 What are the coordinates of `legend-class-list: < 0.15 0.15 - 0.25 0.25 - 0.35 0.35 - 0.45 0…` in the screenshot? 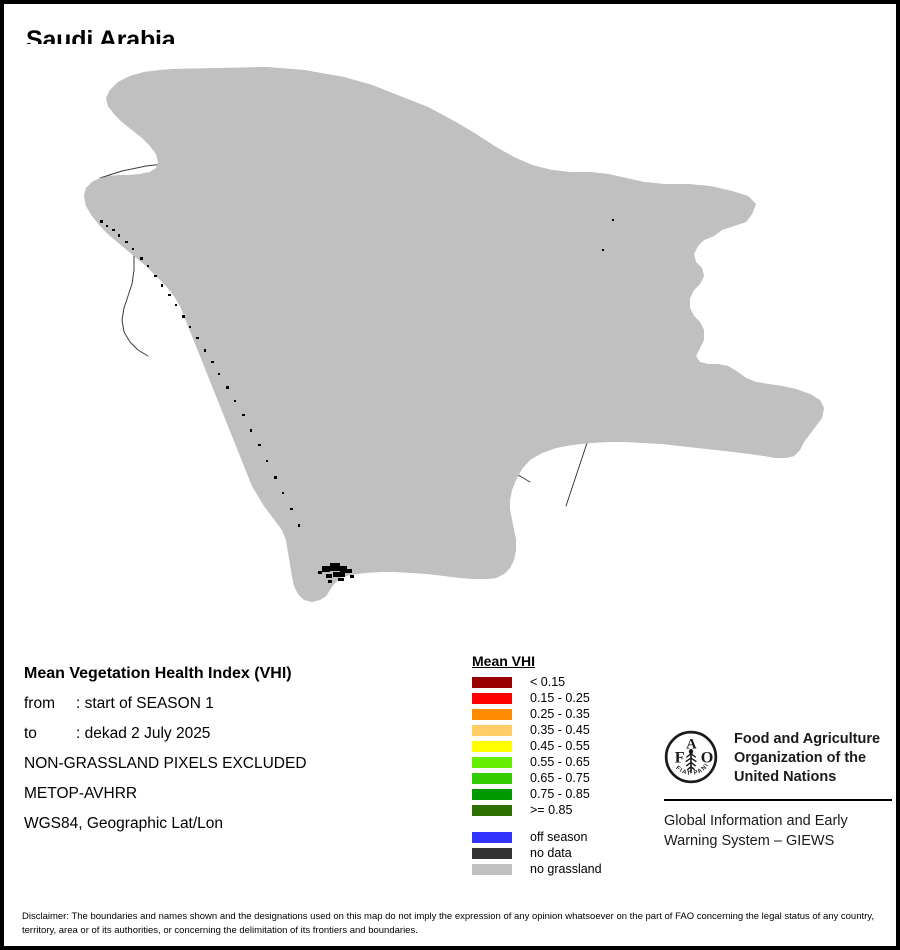 It's located at (567, 746).